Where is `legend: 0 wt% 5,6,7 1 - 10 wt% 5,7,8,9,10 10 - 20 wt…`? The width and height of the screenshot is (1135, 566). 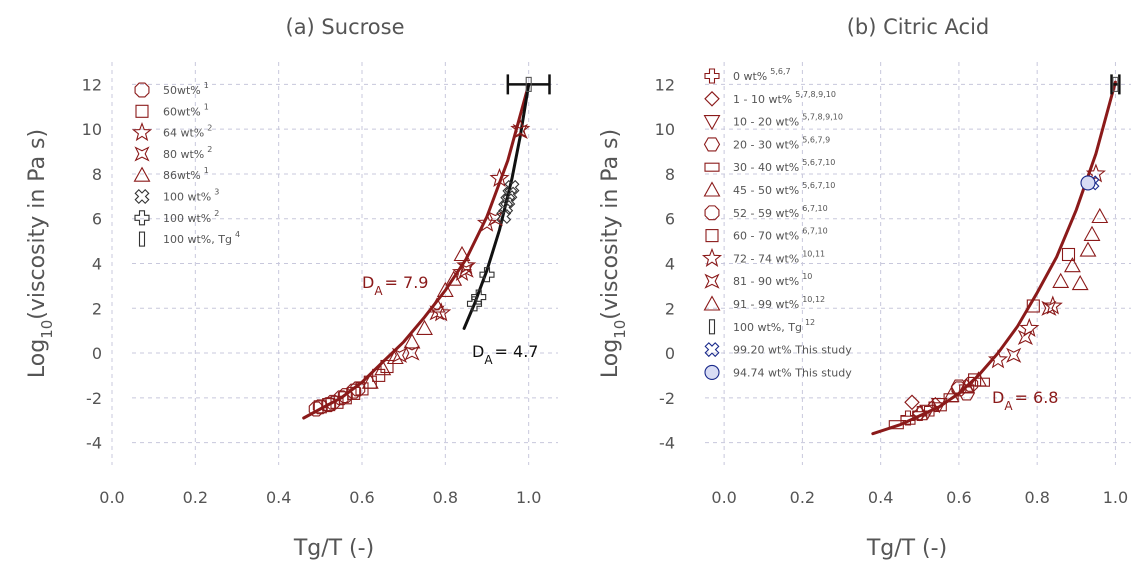
legend: 0 wt% 5,6,7 1 - 10 wt% 5,7,8,9,10 10 - 20 wt… is located at coordinates (776, 223).